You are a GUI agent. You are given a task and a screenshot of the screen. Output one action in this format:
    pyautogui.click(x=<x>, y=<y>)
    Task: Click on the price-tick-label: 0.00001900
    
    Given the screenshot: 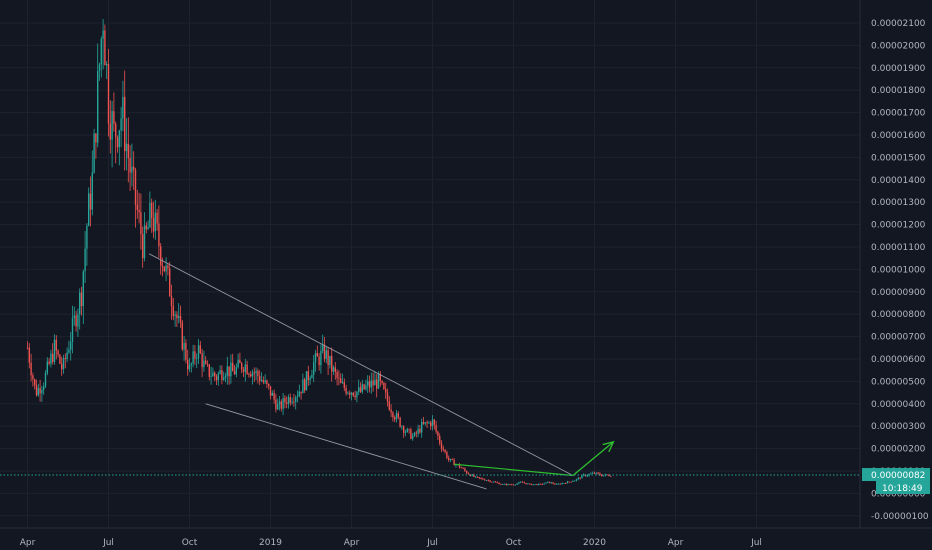 What is the action you would take?
    pyautogui.click(x=898, y=69)
    